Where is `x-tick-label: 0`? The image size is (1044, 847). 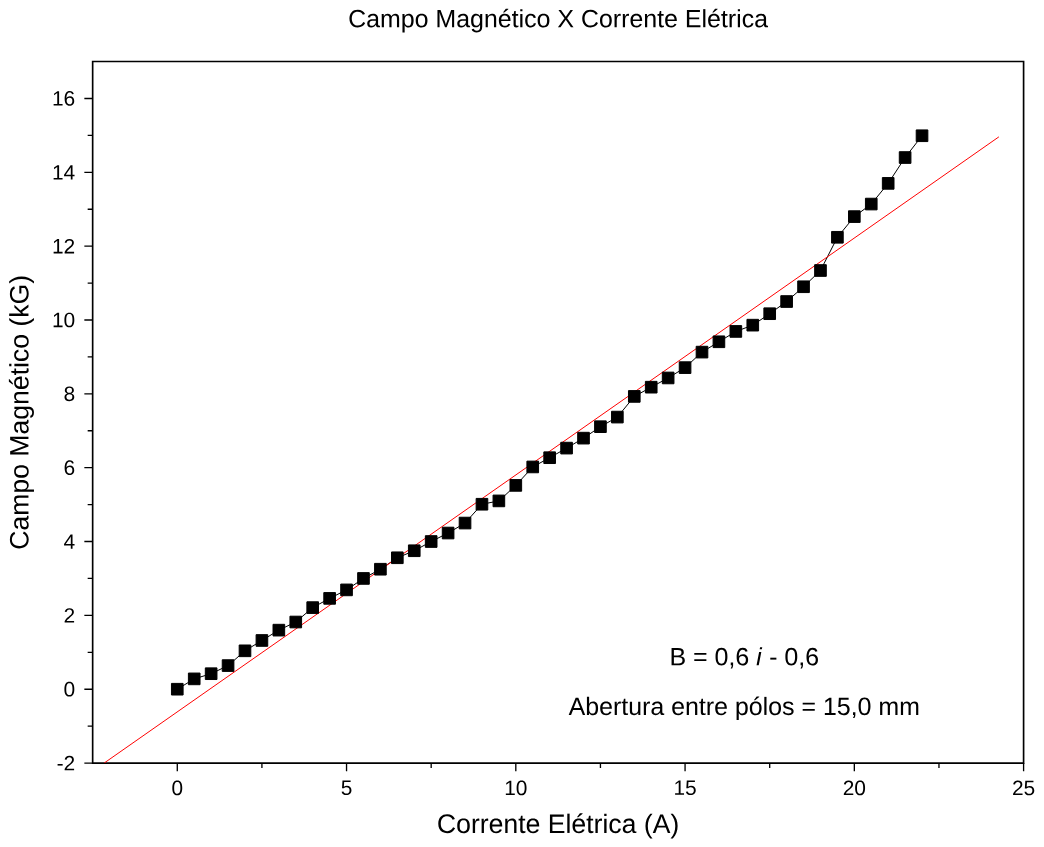
x-tick-label: 0 is located at coordinates (177, 788).